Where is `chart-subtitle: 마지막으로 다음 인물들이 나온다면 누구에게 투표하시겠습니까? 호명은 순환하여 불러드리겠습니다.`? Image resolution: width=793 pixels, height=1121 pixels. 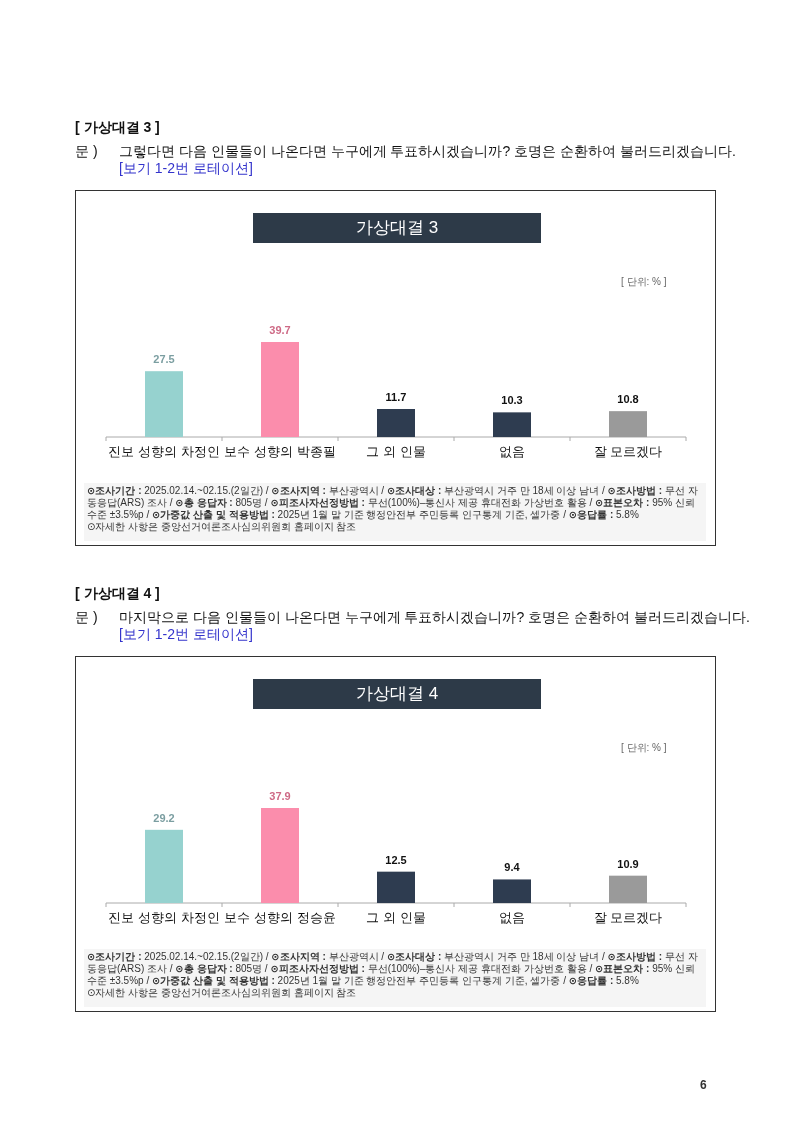
chart-subtitle: 마지막으로 다음 인물들이 나온다면 누구에게 투표하시겠습니까? 호명은 순환하여 불러드리겠습니다. is located at coordinates (434, 618).